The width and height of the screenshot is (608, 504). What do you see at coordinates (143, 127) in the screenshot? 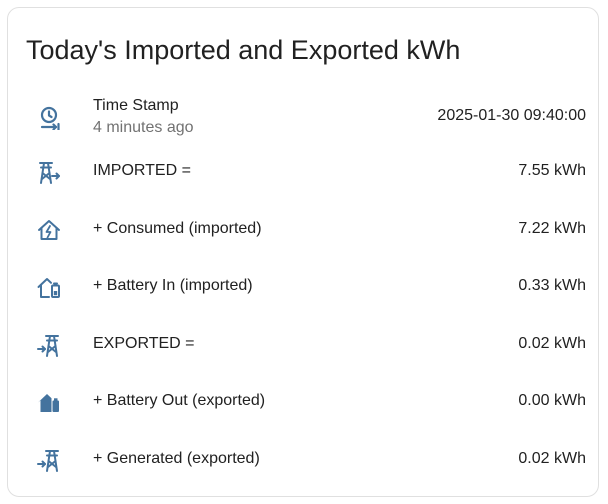
I see `entity-secondary-info: 4 minutes ago` at bounding box center [143, 127].